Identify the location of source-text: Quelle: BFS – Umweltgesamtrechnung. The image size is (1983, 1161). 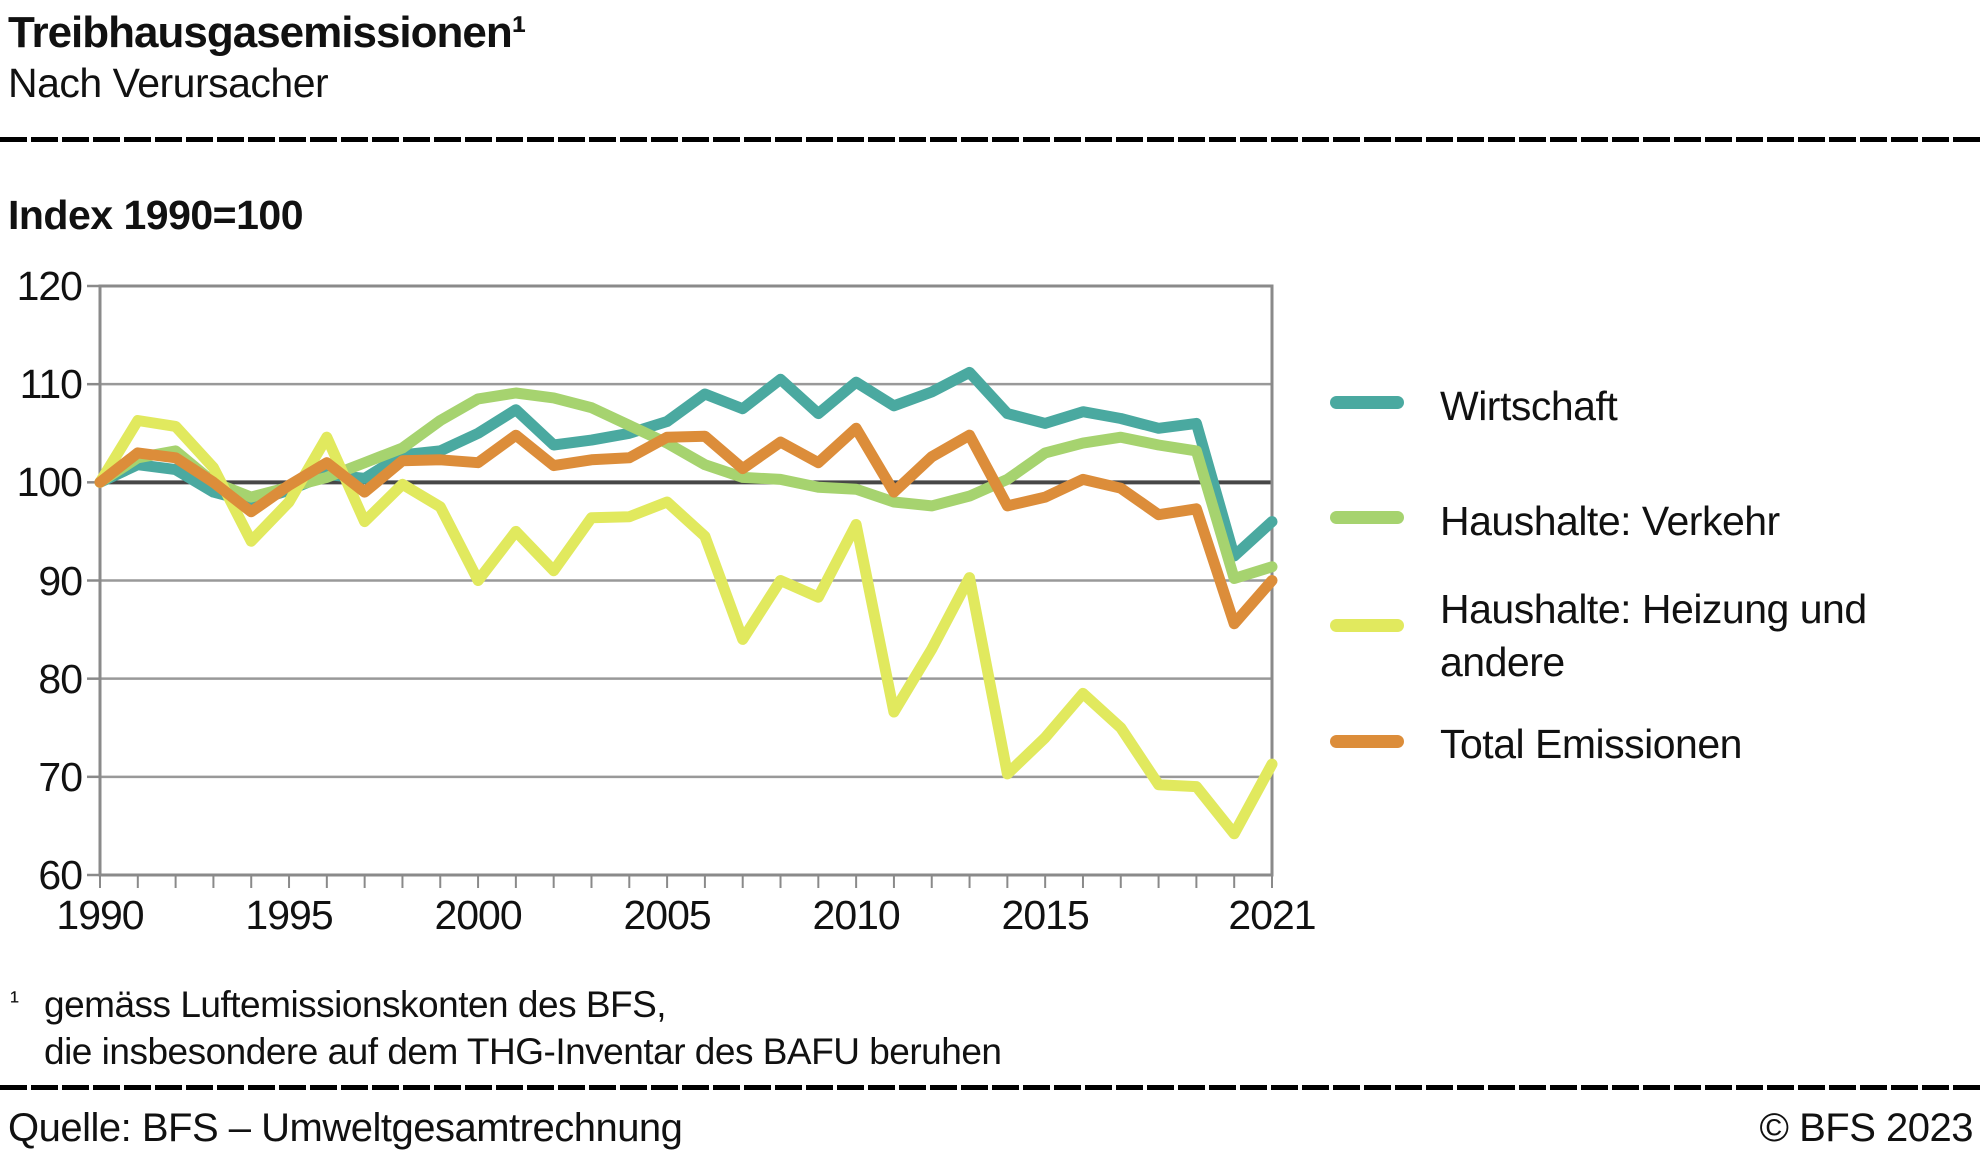
(345, 1128).